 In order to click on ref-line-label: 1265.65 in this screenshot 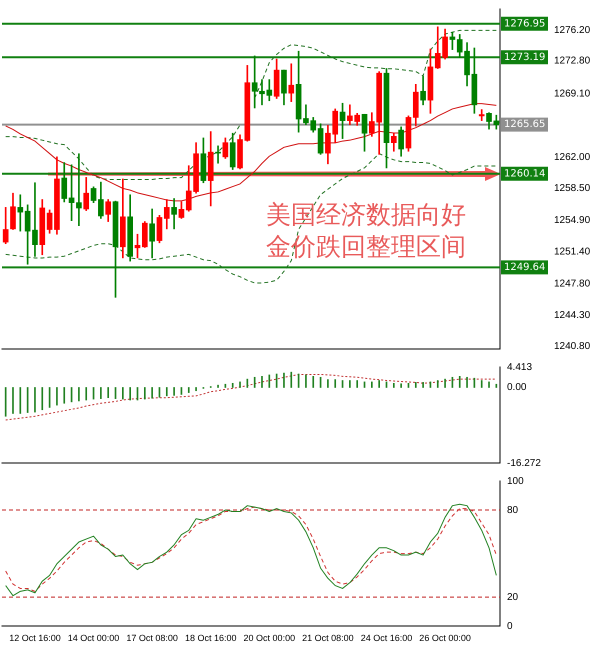, I will do `click(525, 124)`.